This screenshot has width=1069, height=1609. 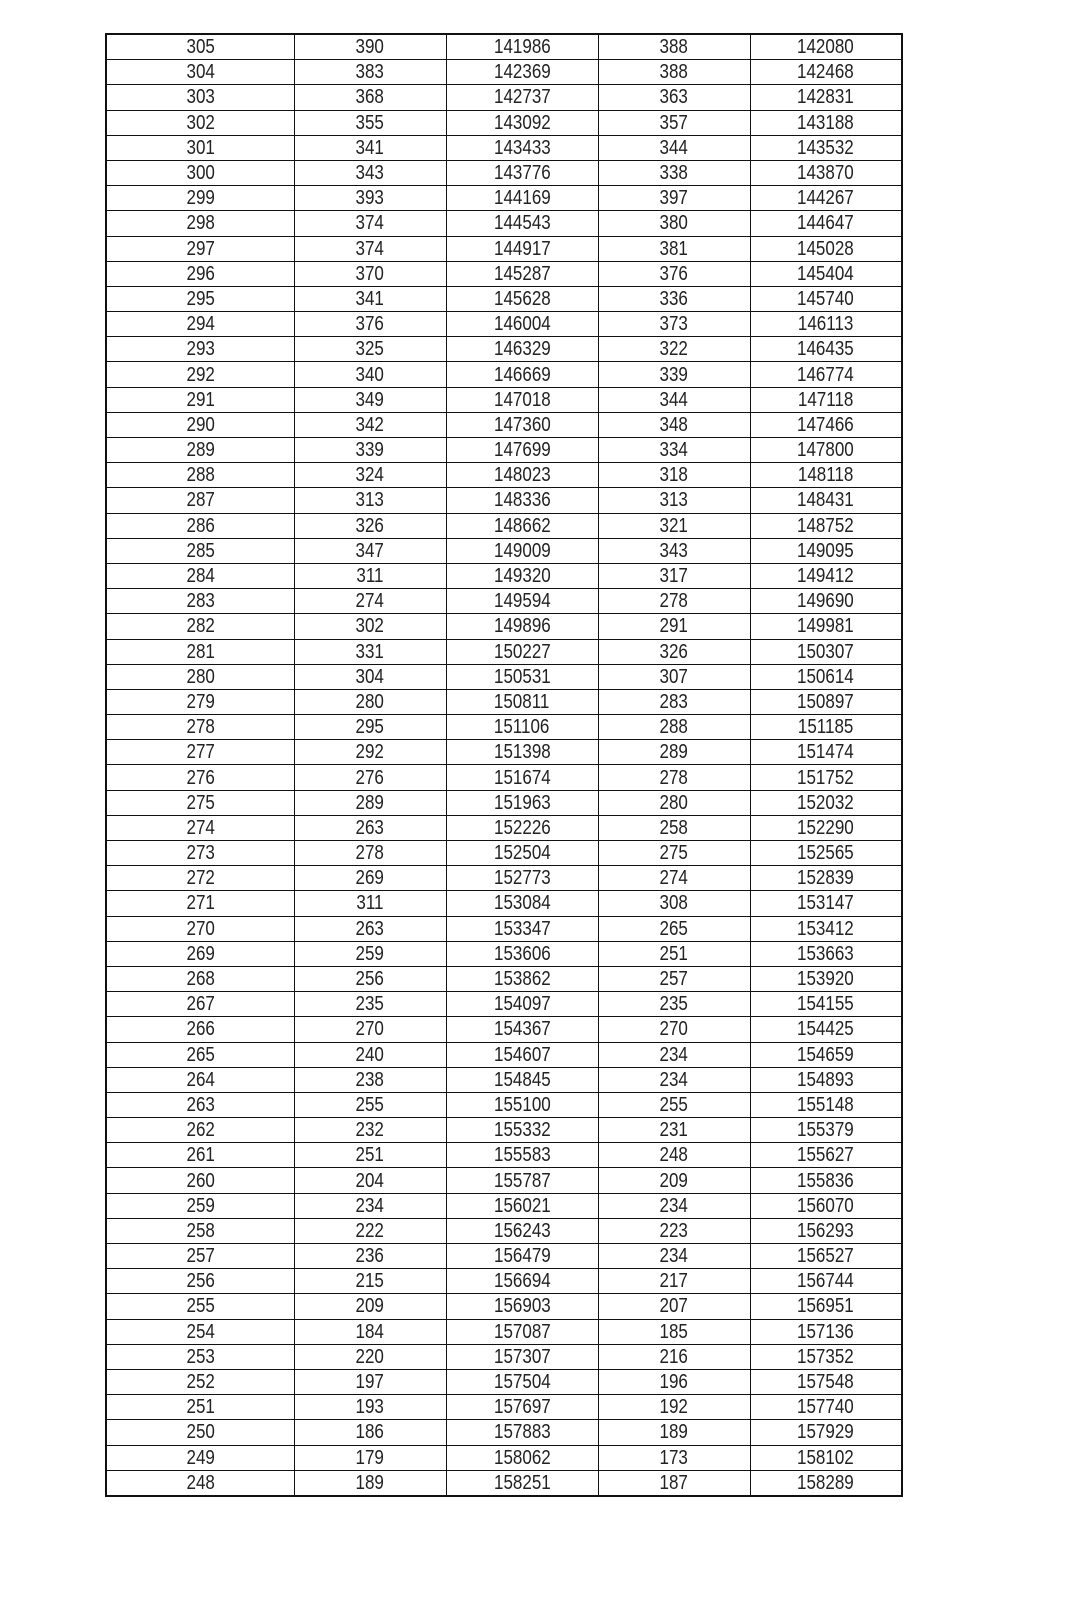 I want to click on cell-value: 187, so click(x=674, y=1482).